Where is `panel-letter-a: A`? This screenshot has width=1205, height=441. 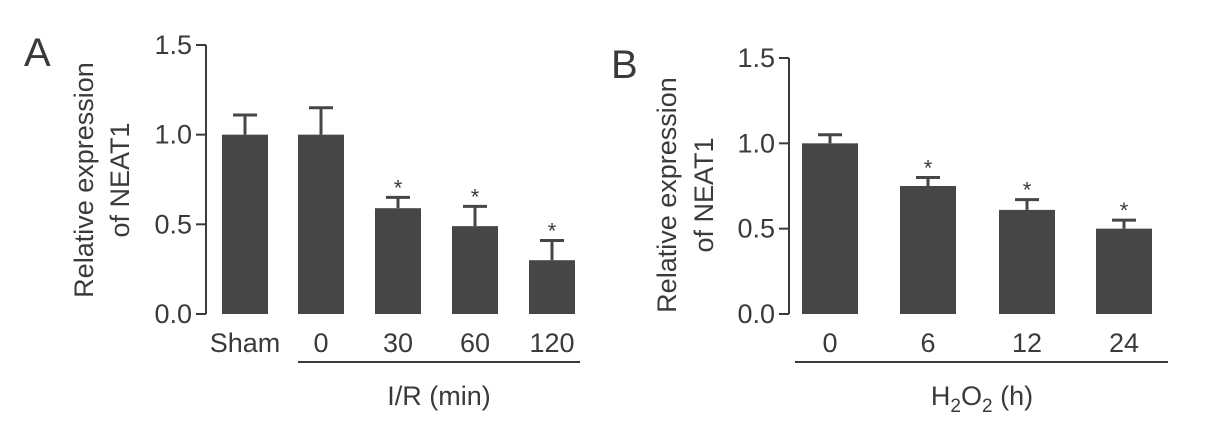 panel-letter-a: A is located at coordinates (37, 53).